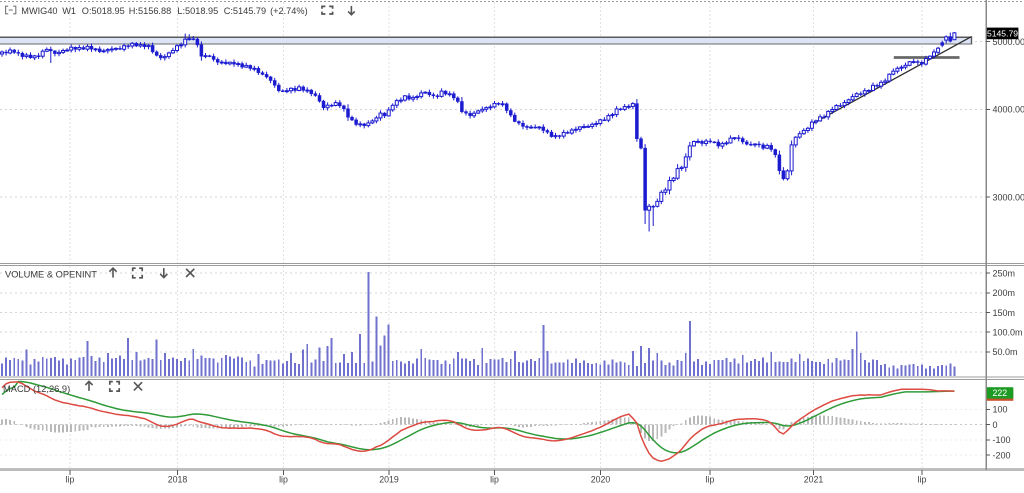  What do you see at coordinates (1002, 34) in the screenshot?
I see `svg-text: 5145.79` at bounding box center [1002, 34].